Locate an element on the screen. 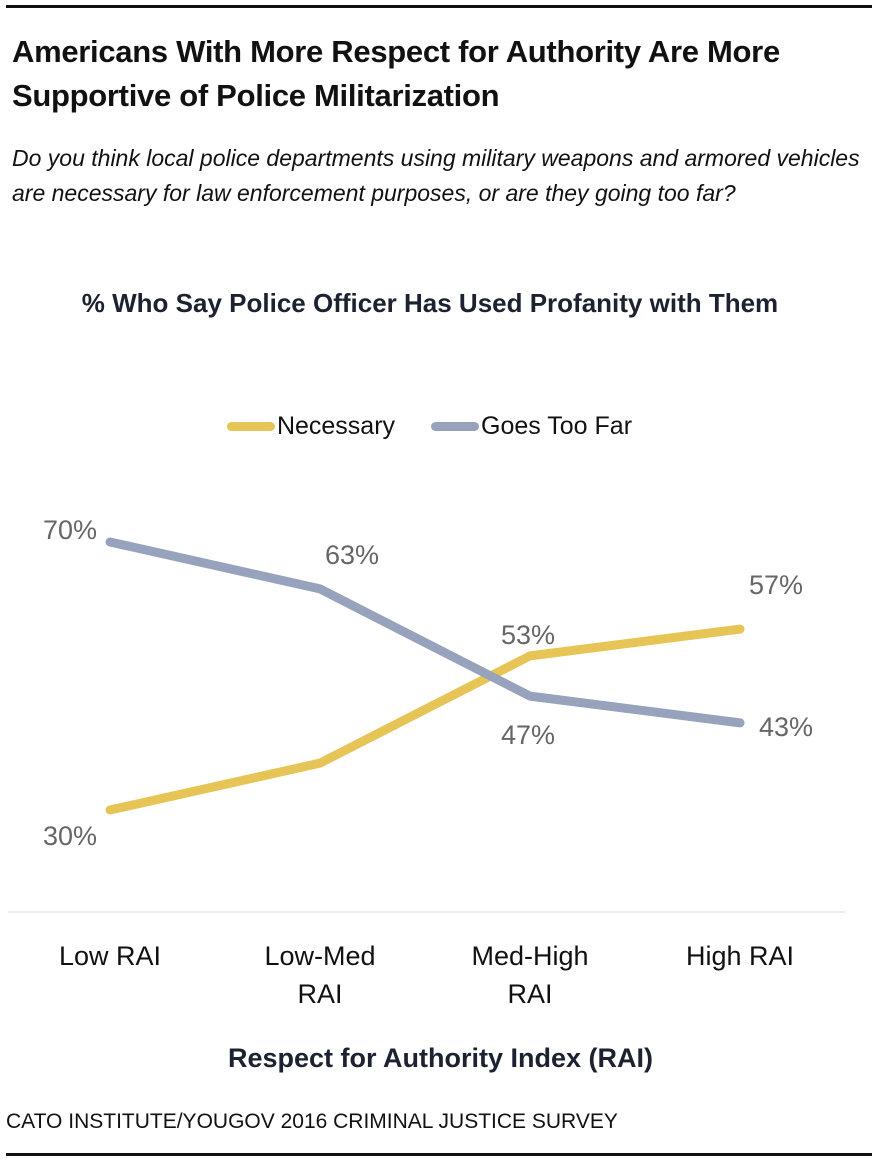  legend-item-necessary: Necessary is located at coordinates (311, 426).